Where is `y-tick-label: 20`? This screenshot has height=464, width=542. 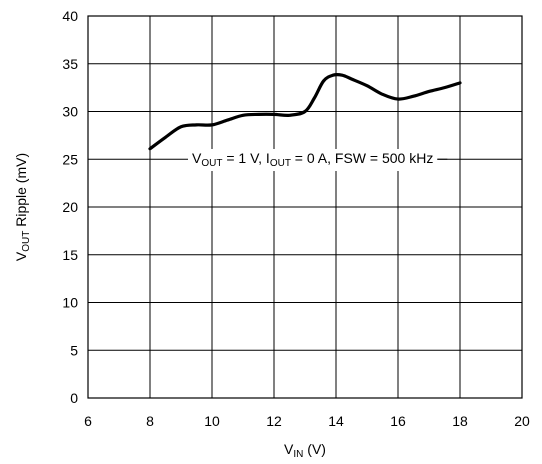 y-tick-label: 20 is located at coordinates (70, 207).